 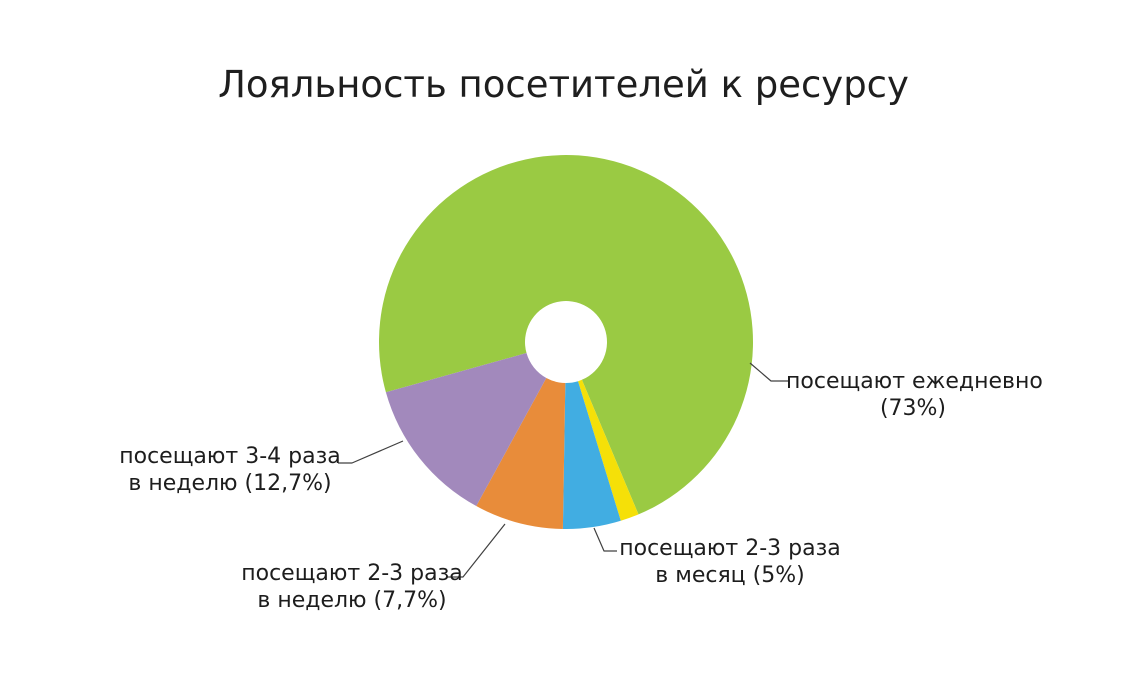 I want to click on label-daily: посещают ежедневно (73%), so click(x=914, y=395).